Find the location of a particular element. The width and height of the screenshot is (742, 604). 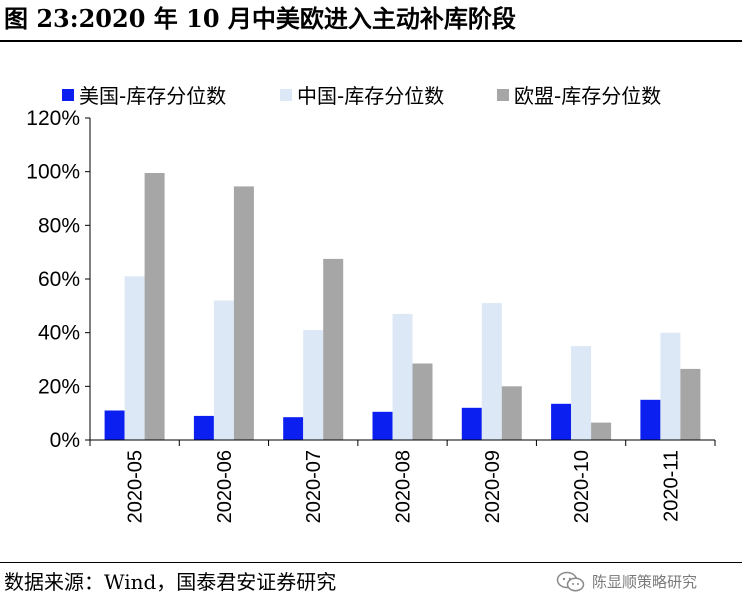

y-tick-label: 100% is located at coordinates (53, 172).